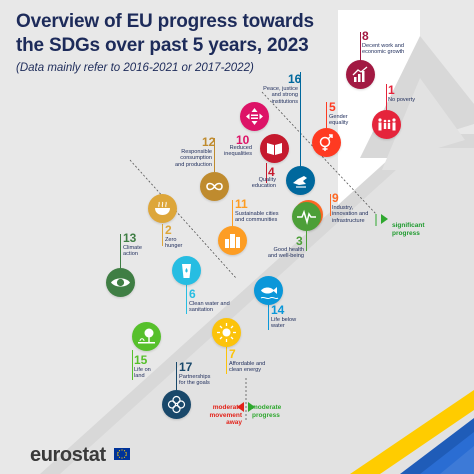 This screenshot has width=474, height=474. I want to click on dove-icon, so click(300, 180).